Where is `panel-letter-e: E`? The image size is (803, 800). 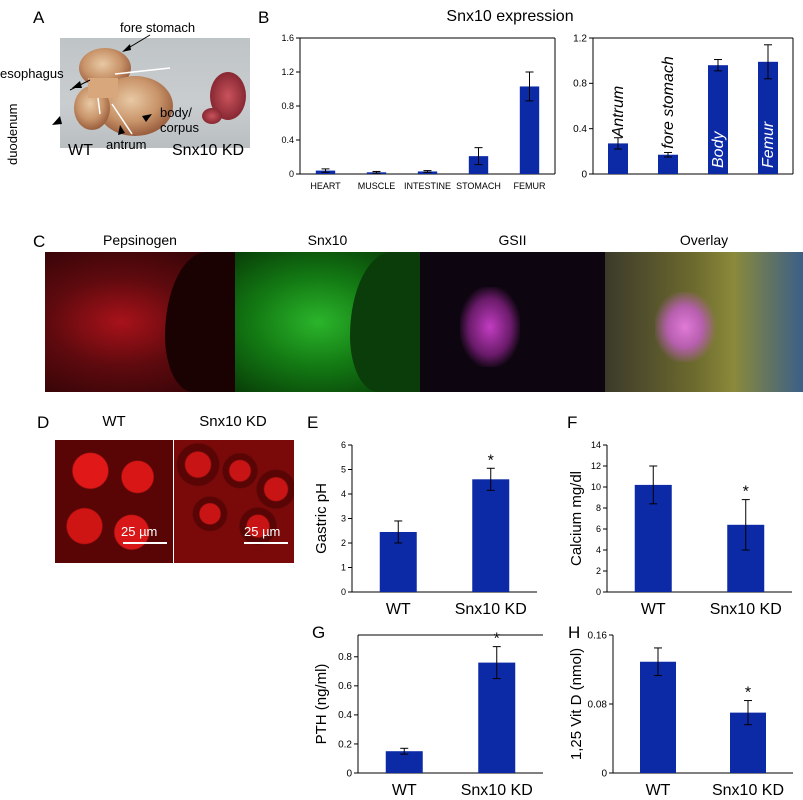 panel-letter-e: E is located at coordinates (313, 422).